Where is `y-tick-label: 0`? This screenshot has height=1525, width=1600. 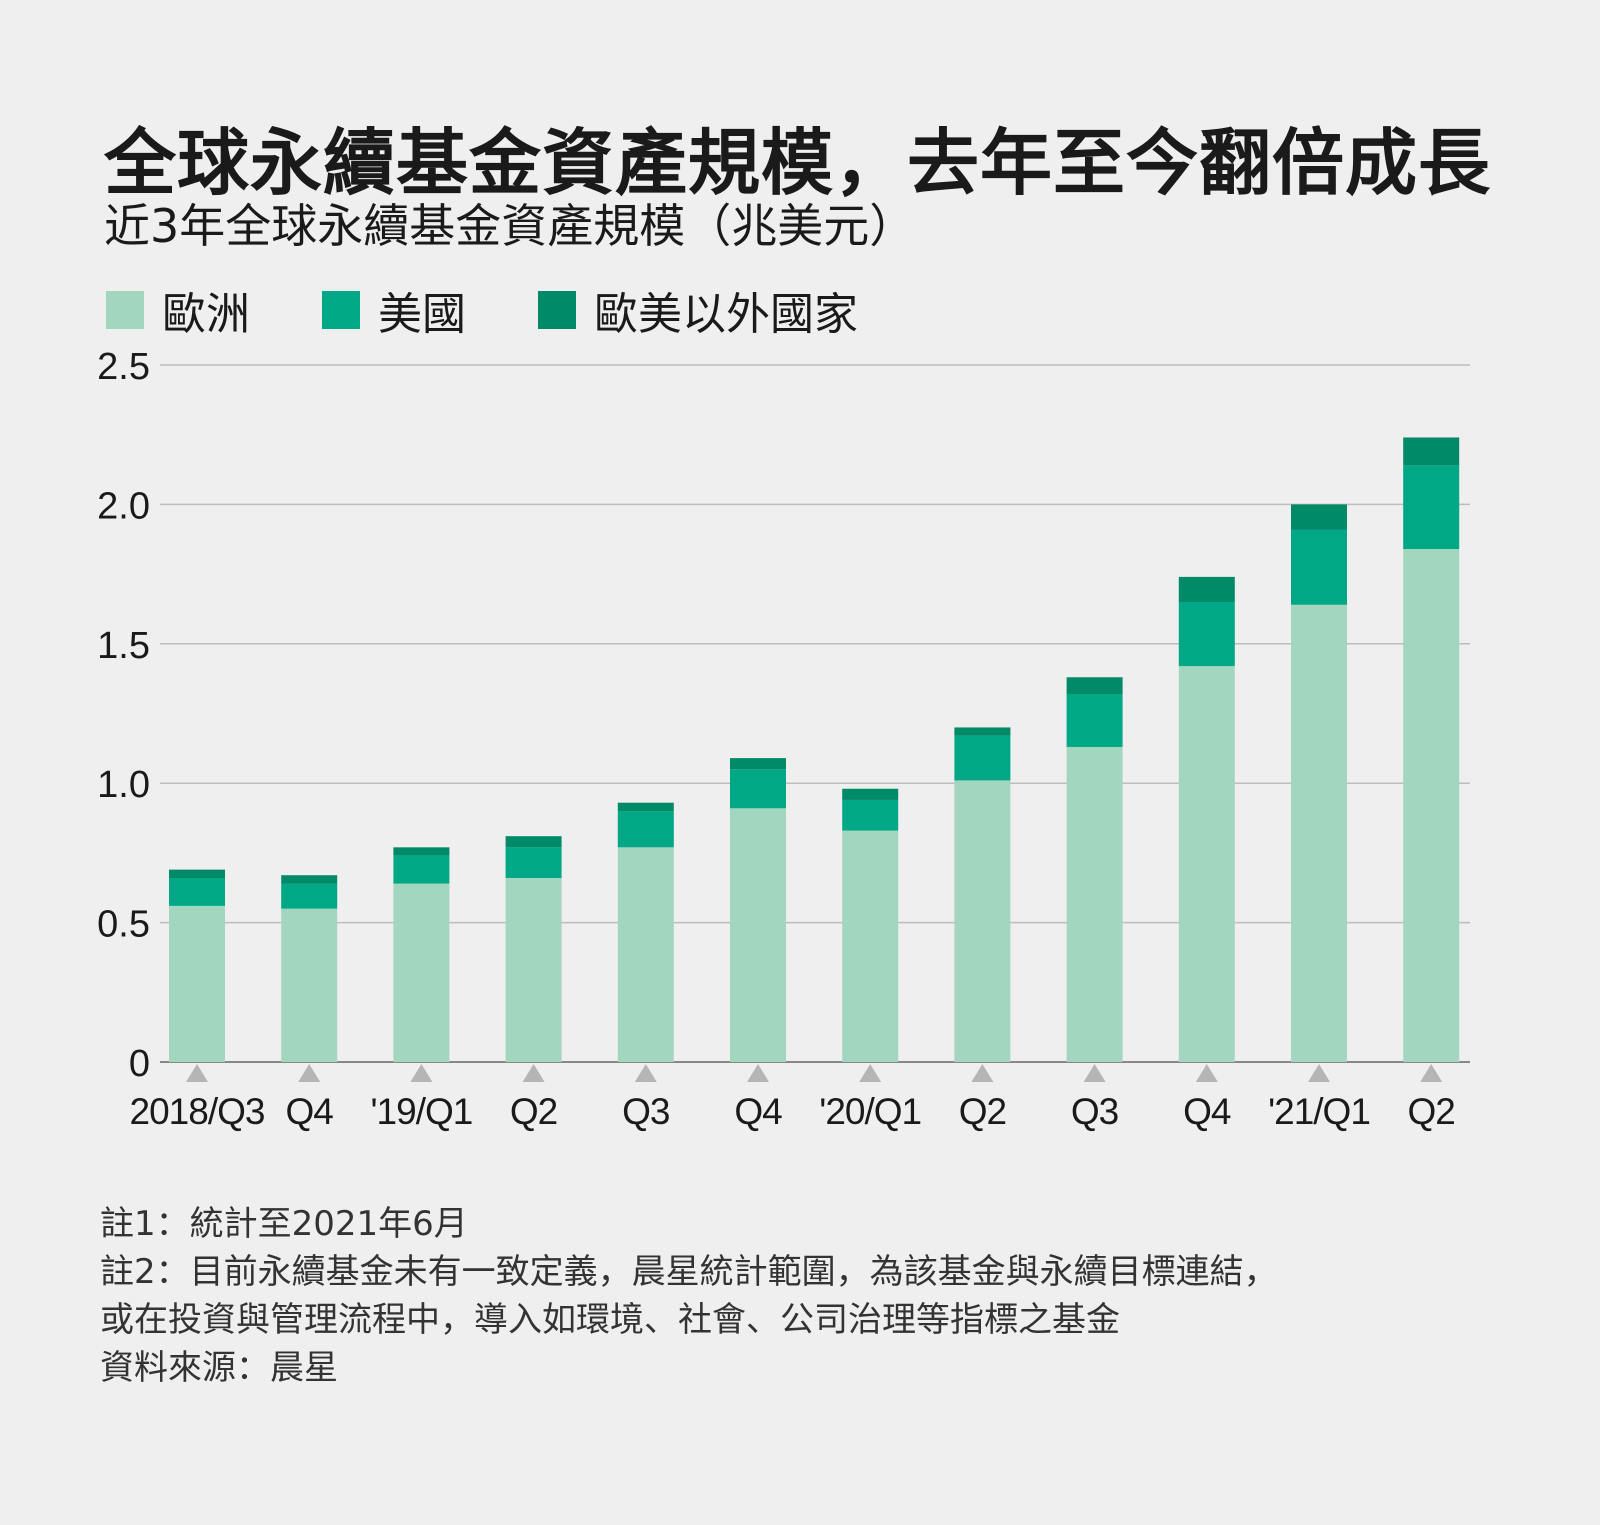 y-tick-label: 0 is located at coordinates (139, 1064).